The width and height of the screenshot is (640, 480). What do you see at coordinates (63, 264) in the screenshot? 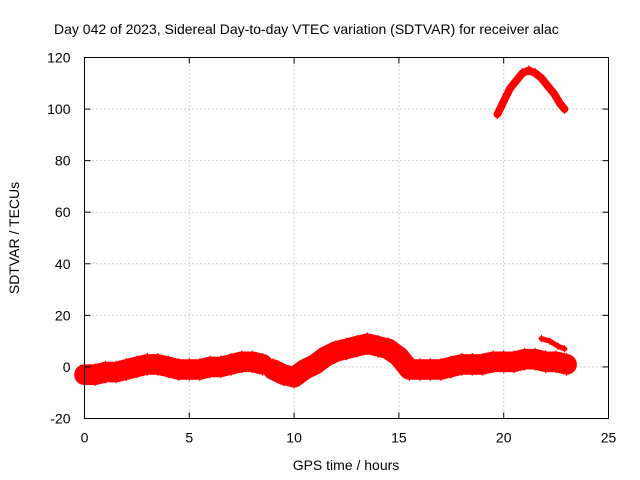
I see `y-tick-label: 40` at bounding box center [63, 264].